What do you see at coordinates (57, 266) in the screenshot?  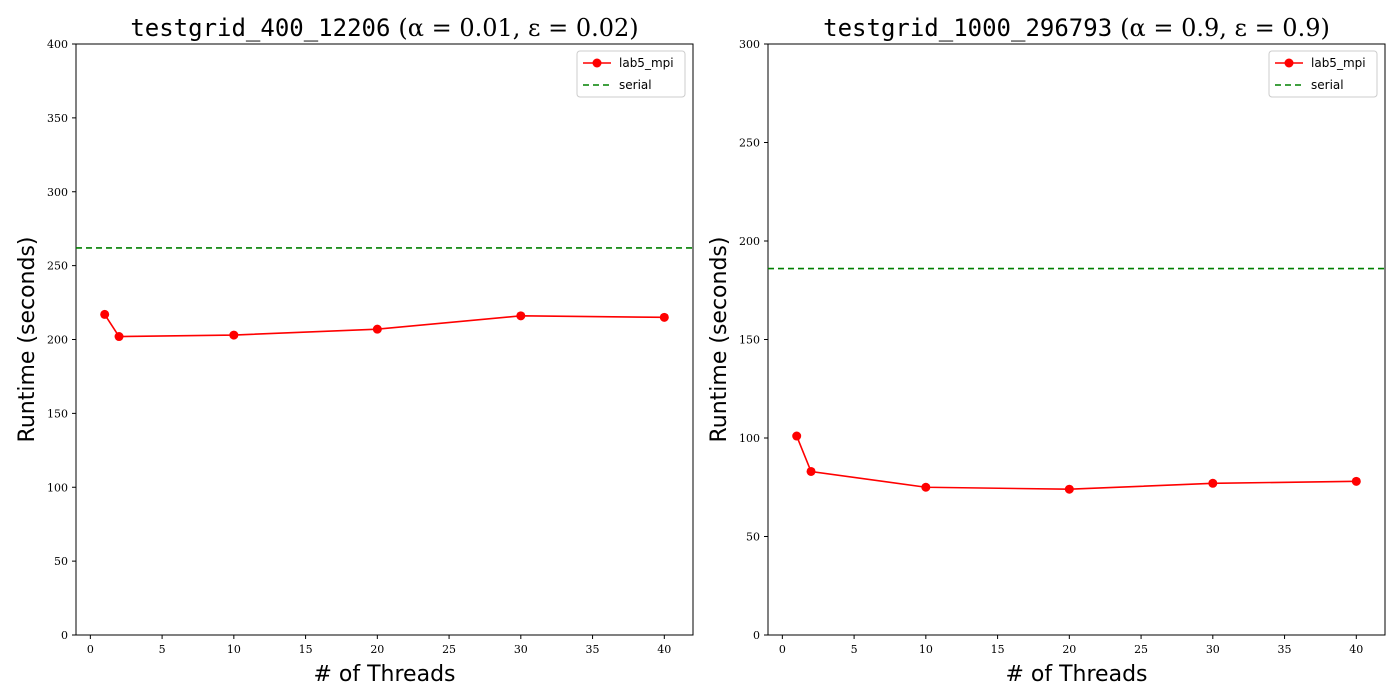 I see `chart-1-ytick-label: 250` at bounding box center [57, 266].